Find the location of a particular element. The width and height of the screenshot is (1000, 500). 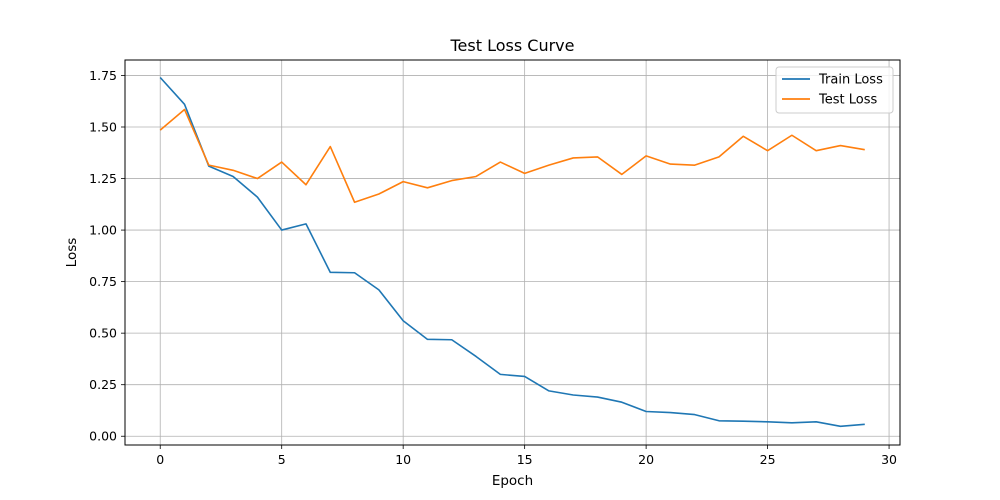

y-tick-label: 0.75 is located at coordinates (103, 281).